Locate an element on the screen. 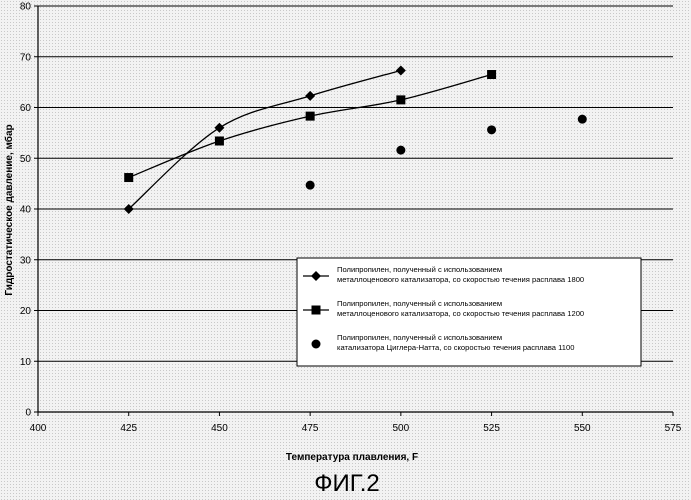 The image size is (691, 500). x-tick-label: 475 is located at coordinates (310, 428).